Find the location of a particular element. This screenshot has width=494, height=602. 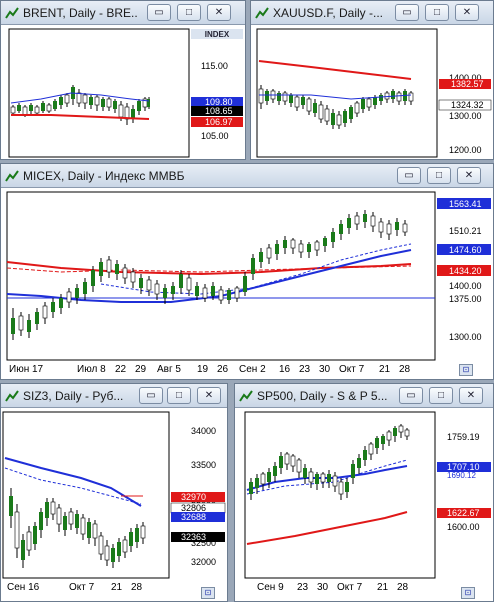

sp500-label-blue-thin: 1690.12 is located at coordinates (461, 475).